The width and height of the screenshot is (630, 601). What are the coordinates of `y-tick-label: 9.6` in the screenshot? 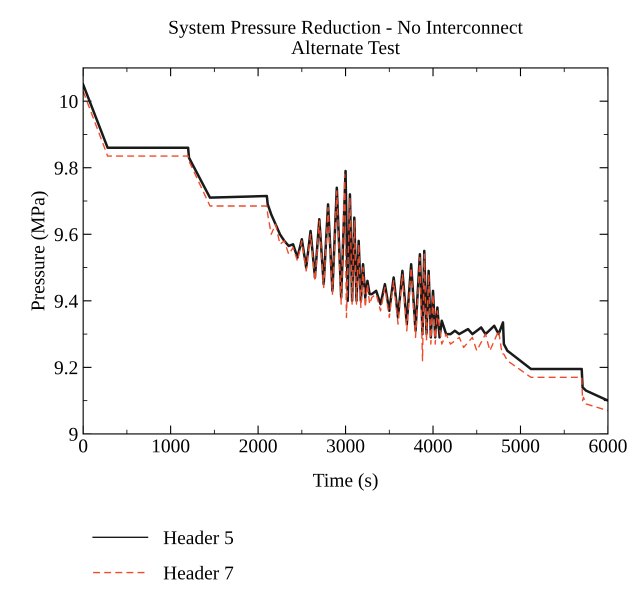 It's located at (66, 235).